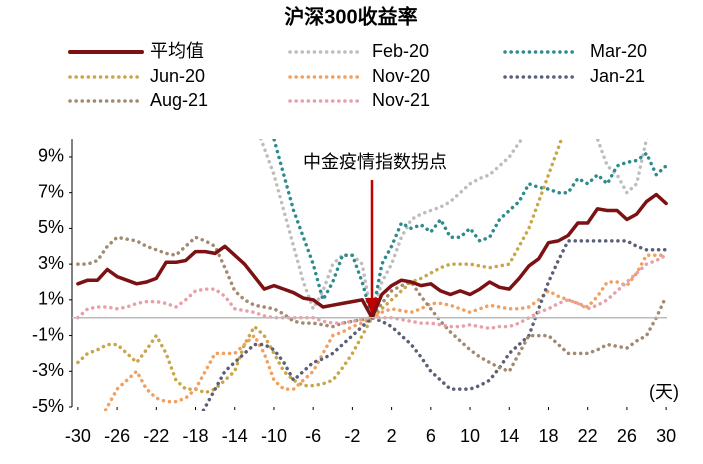  I want to click on x-tick-label: 10, so click(470, 436).